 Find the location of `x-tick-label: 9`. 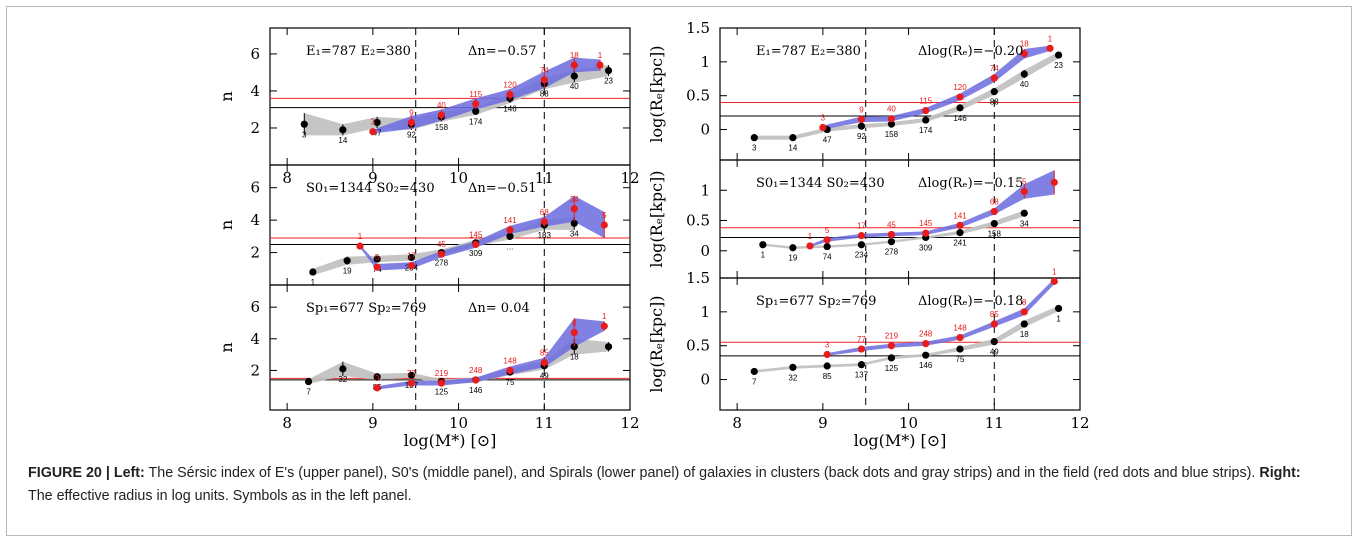

x-tick-label: 9 is located at coordinates (373, 178).